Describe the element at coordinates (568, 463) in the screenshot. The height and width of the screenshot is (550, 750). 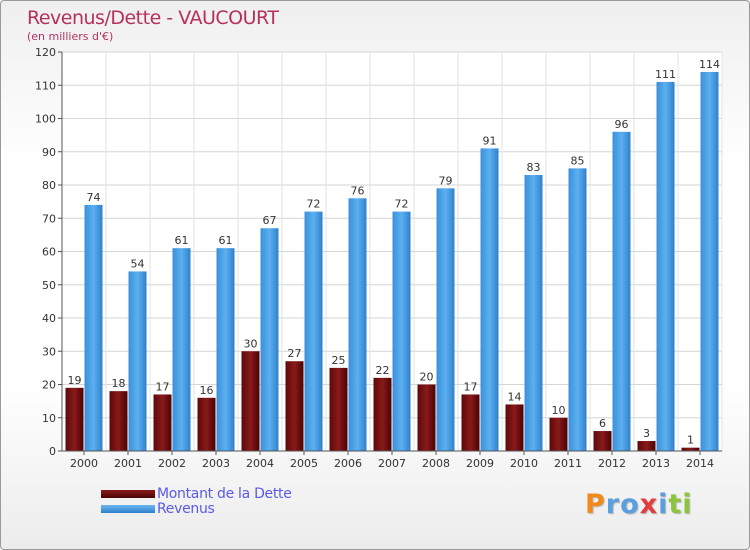
I see `x-tick-label: 2011` at that location.